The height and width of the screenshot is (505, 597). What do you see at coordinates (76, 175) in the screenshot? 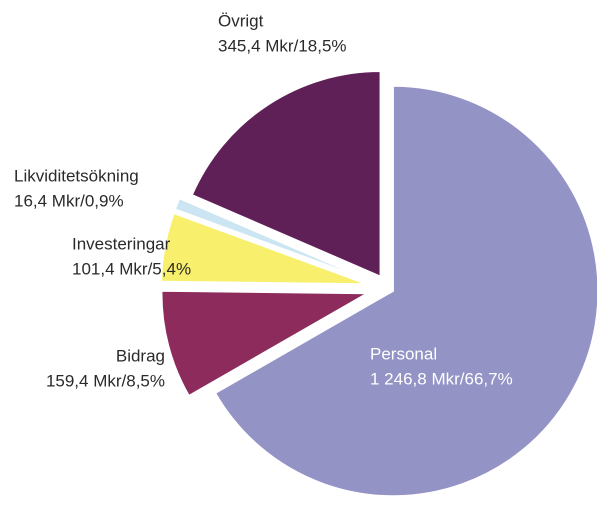
I see `slice-label: Likviditetsökning` at bounding box center [76, 175].